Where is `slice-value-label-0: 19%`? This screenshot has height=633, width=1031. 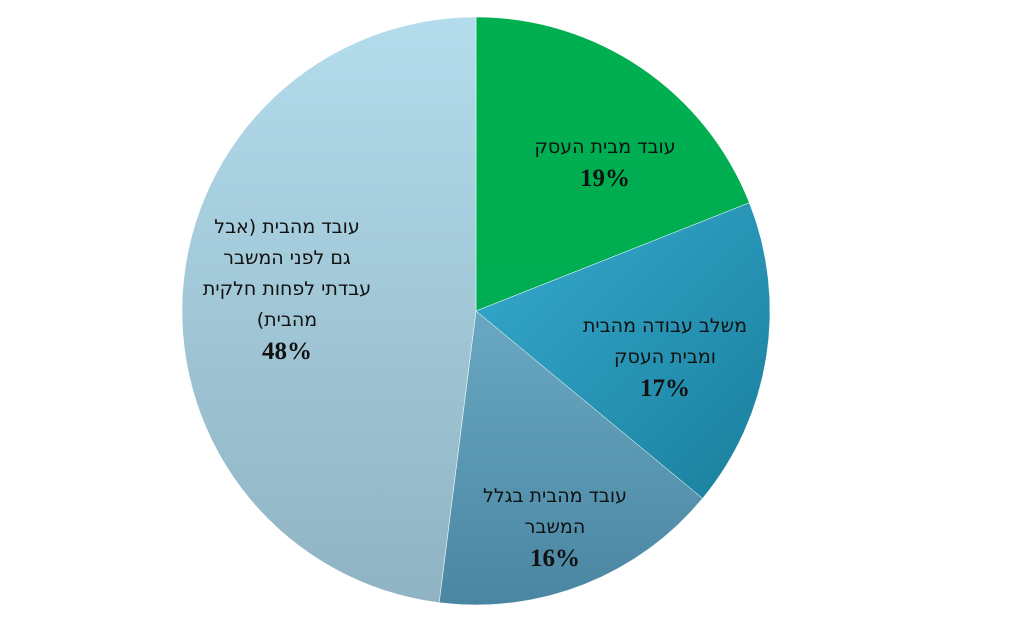
slice-value-label-0: 19% is located at coordinates (605, 178).